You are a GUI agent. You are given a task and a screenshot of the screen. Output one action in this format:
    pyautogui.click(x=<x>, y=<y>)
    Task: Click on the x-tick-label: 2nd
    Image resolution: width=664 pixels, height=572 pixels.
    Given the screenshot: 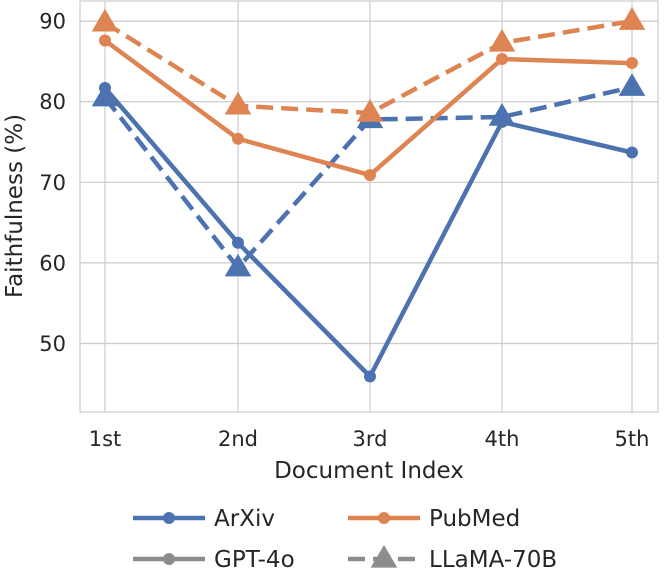 What is the action you would take?
    pyautogui.click(x=238, y=439)
    